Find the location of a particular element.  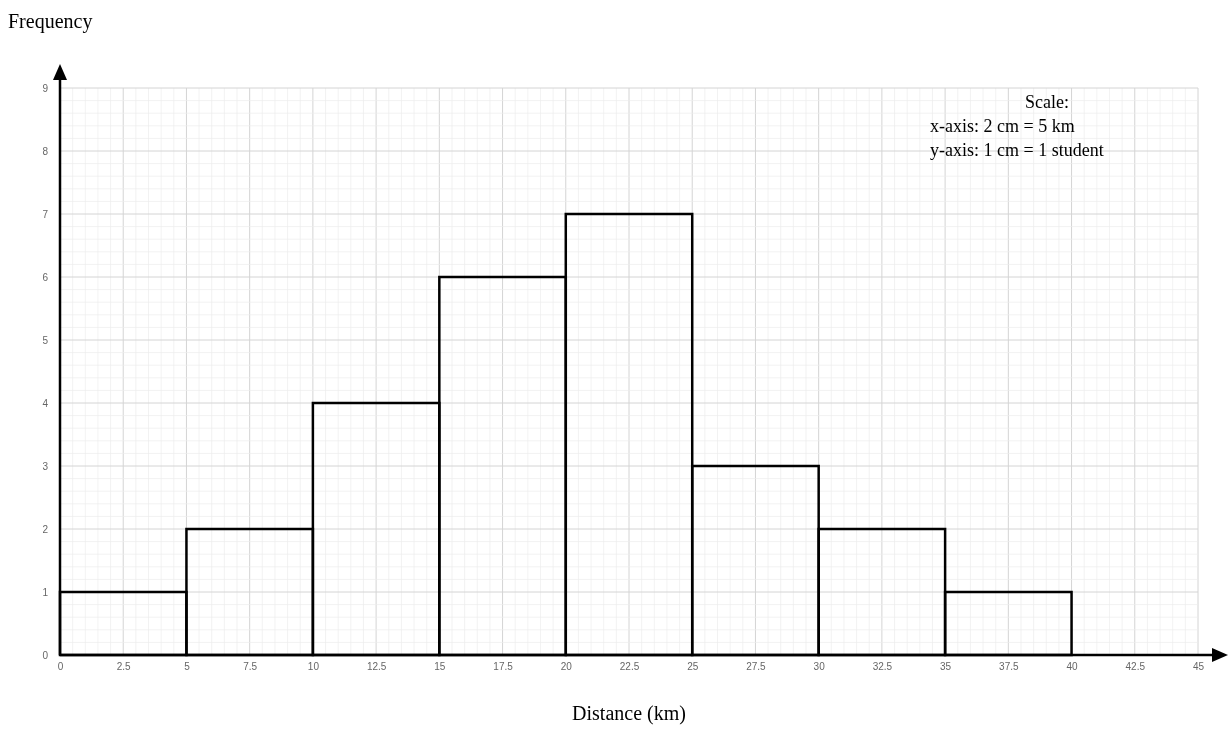

x-tick-label: 37.5 is located at coordinates (1009, 667).